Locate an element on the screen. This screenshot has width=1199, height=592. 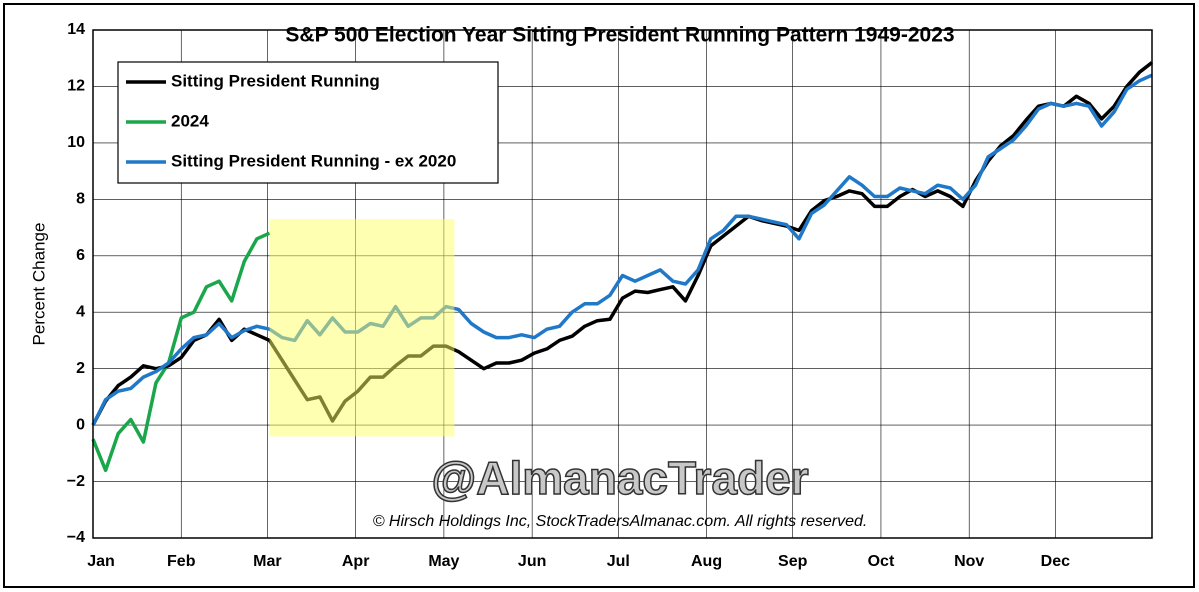
y-tick-label: −2 is located at coordinates (76, 481).